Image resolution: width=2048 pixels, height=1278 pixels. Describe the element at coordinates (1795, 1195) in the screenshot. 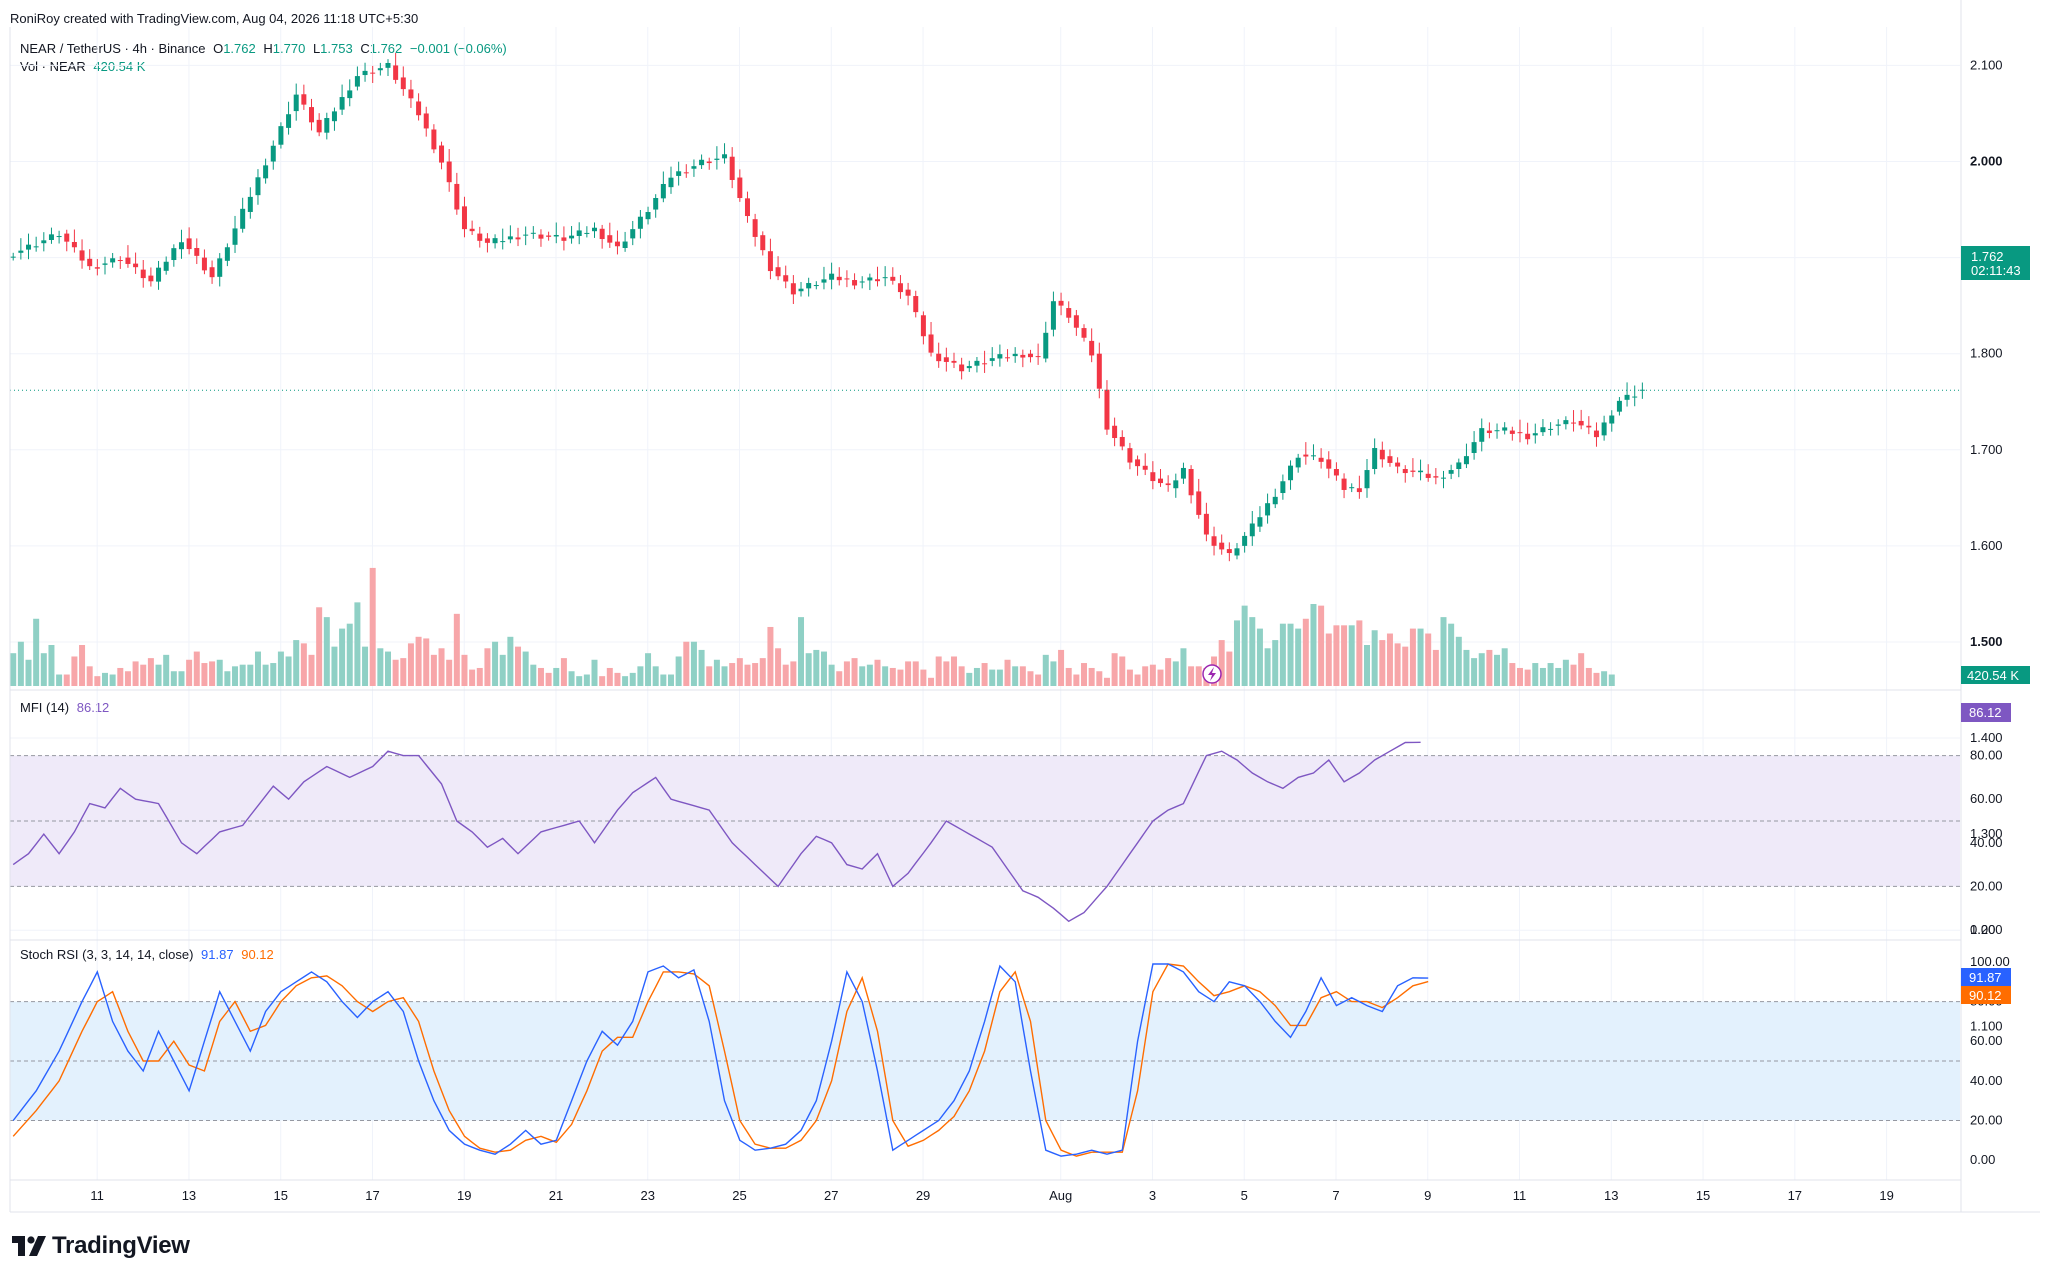

I see `x-tick-label: 17` at that location.